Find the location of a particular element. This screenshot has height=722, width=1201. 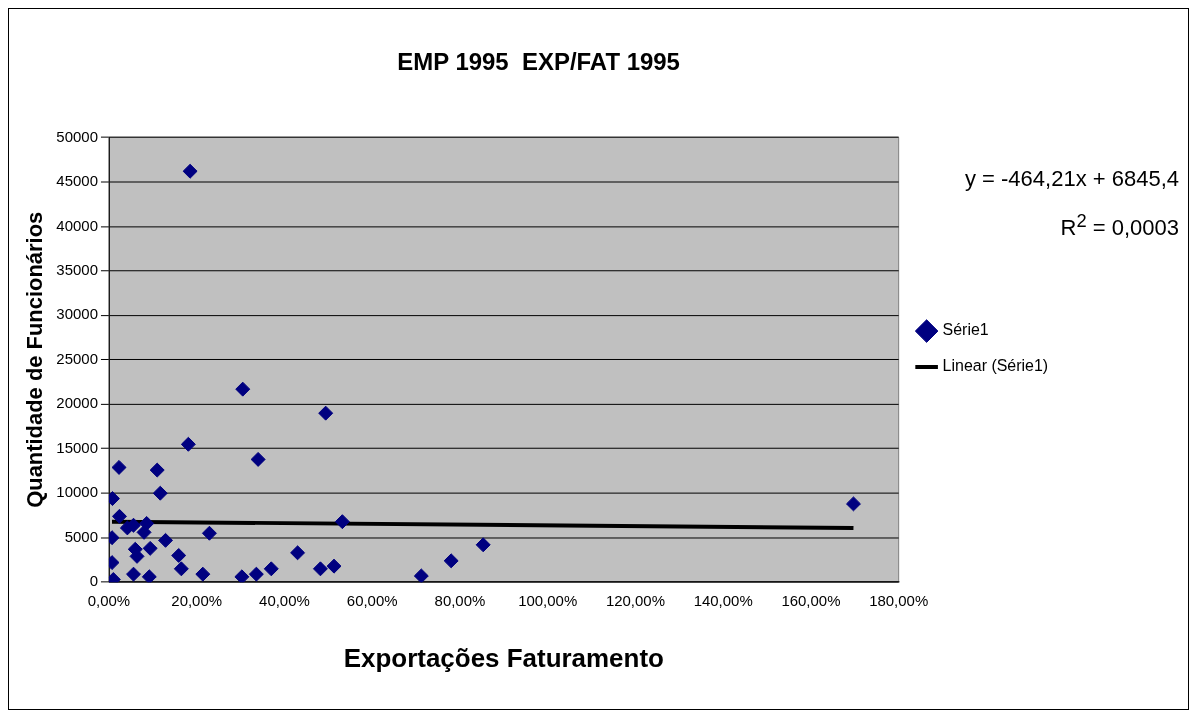

y-tick-label: 40000 is located at coordinates (77, 225).